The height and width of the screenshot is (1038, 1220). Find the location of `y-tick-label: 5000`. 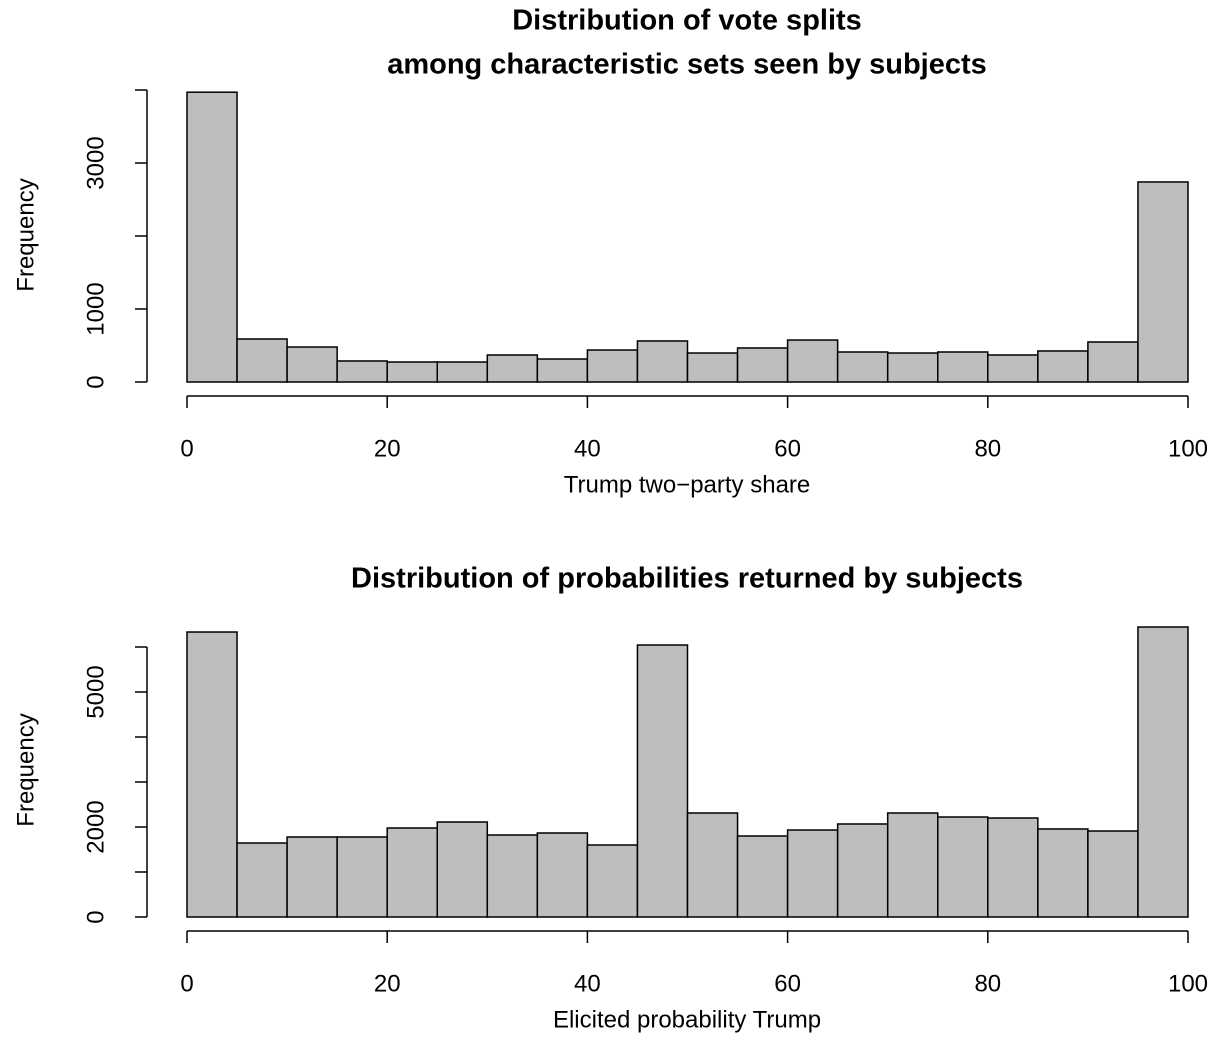

y-tick-label: 5000 is located at coordinates (95, 691).